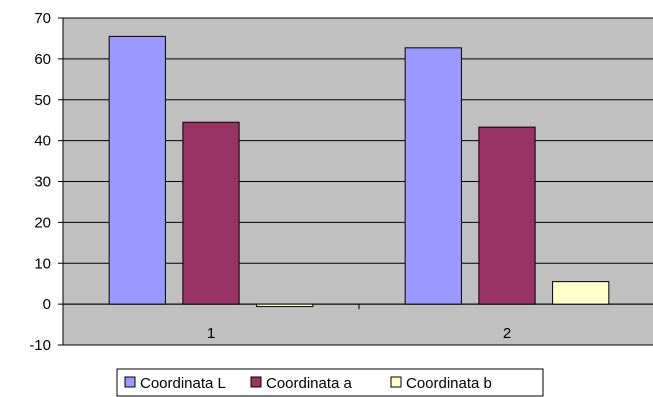  Describe the element at coordinates (507, 333) in the screenshot. I see `x-tick-label: 2` at that location.